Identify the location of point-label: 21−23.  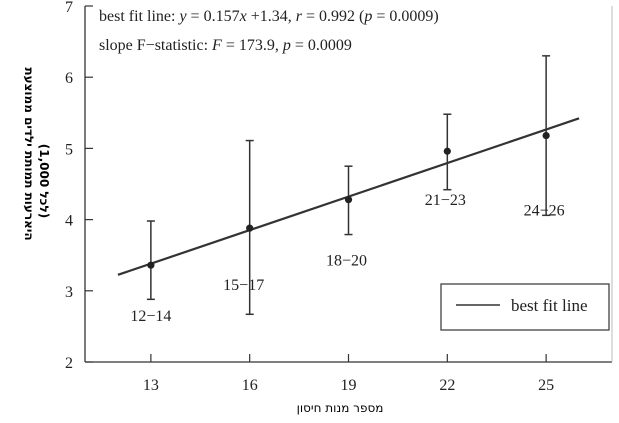
(445, 200).